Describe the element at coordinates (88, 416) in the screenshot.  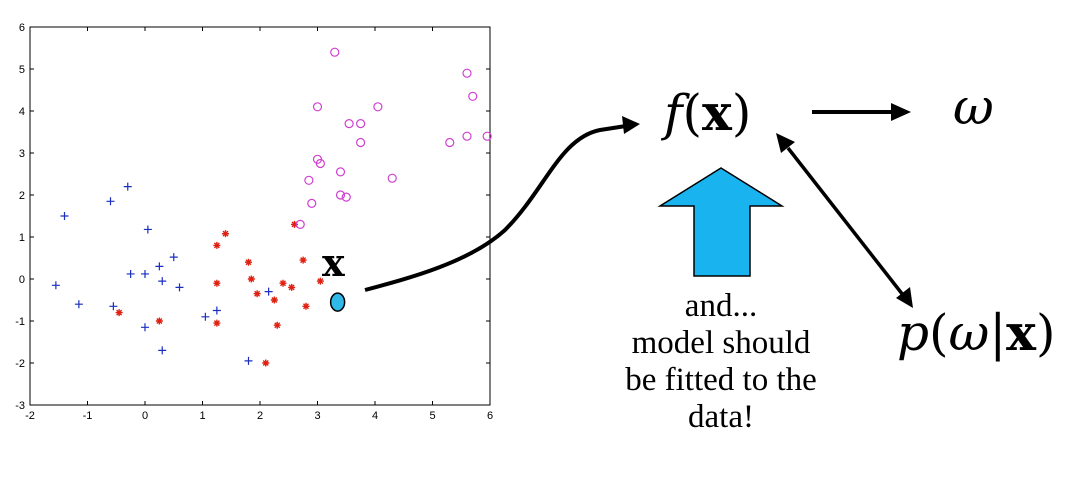
I see `x-tick-label: -1` at that location.